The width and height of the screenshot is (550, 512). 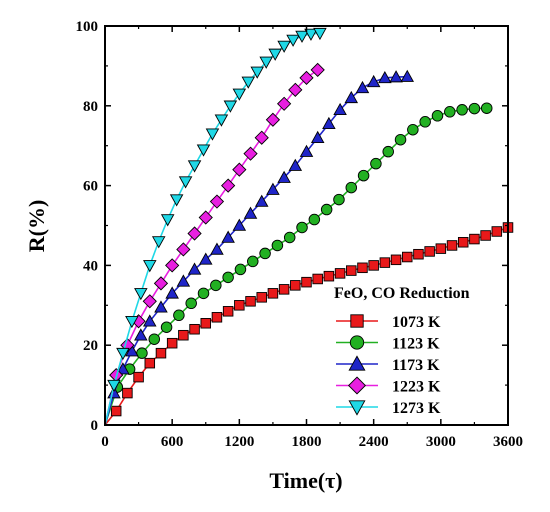 What do you see at coordinates (95, 426) in the screenshot?
I see `y-tick-label: 0` at bounding box center [95, 426].